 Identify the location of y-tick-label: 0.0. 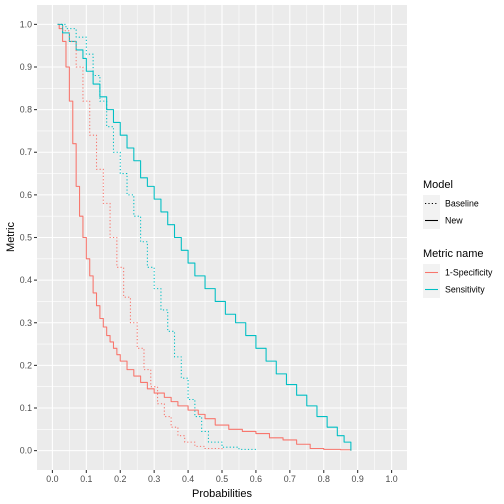
(26, 451).